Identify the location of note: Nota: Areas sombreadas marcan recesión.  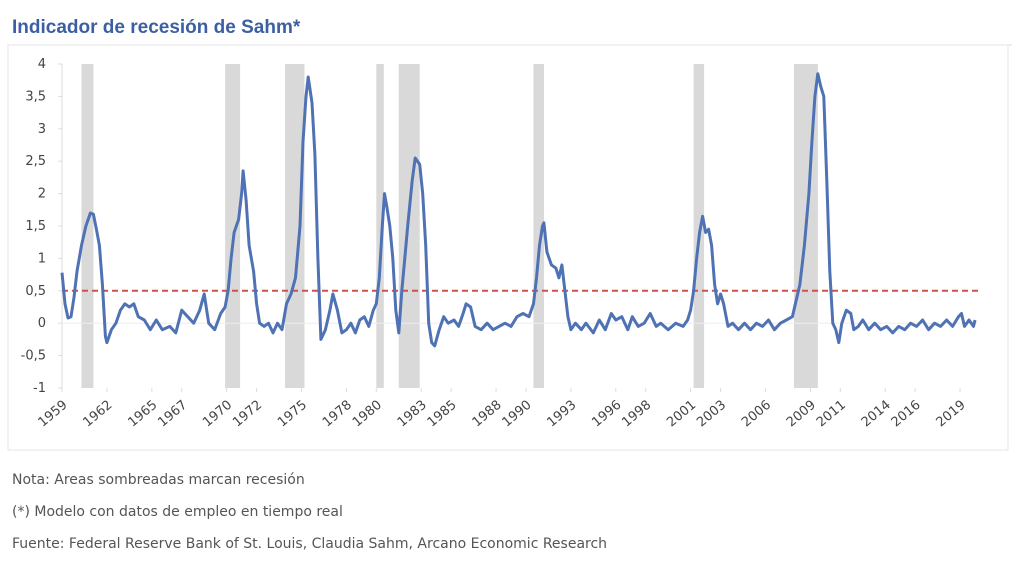
(158, 480).